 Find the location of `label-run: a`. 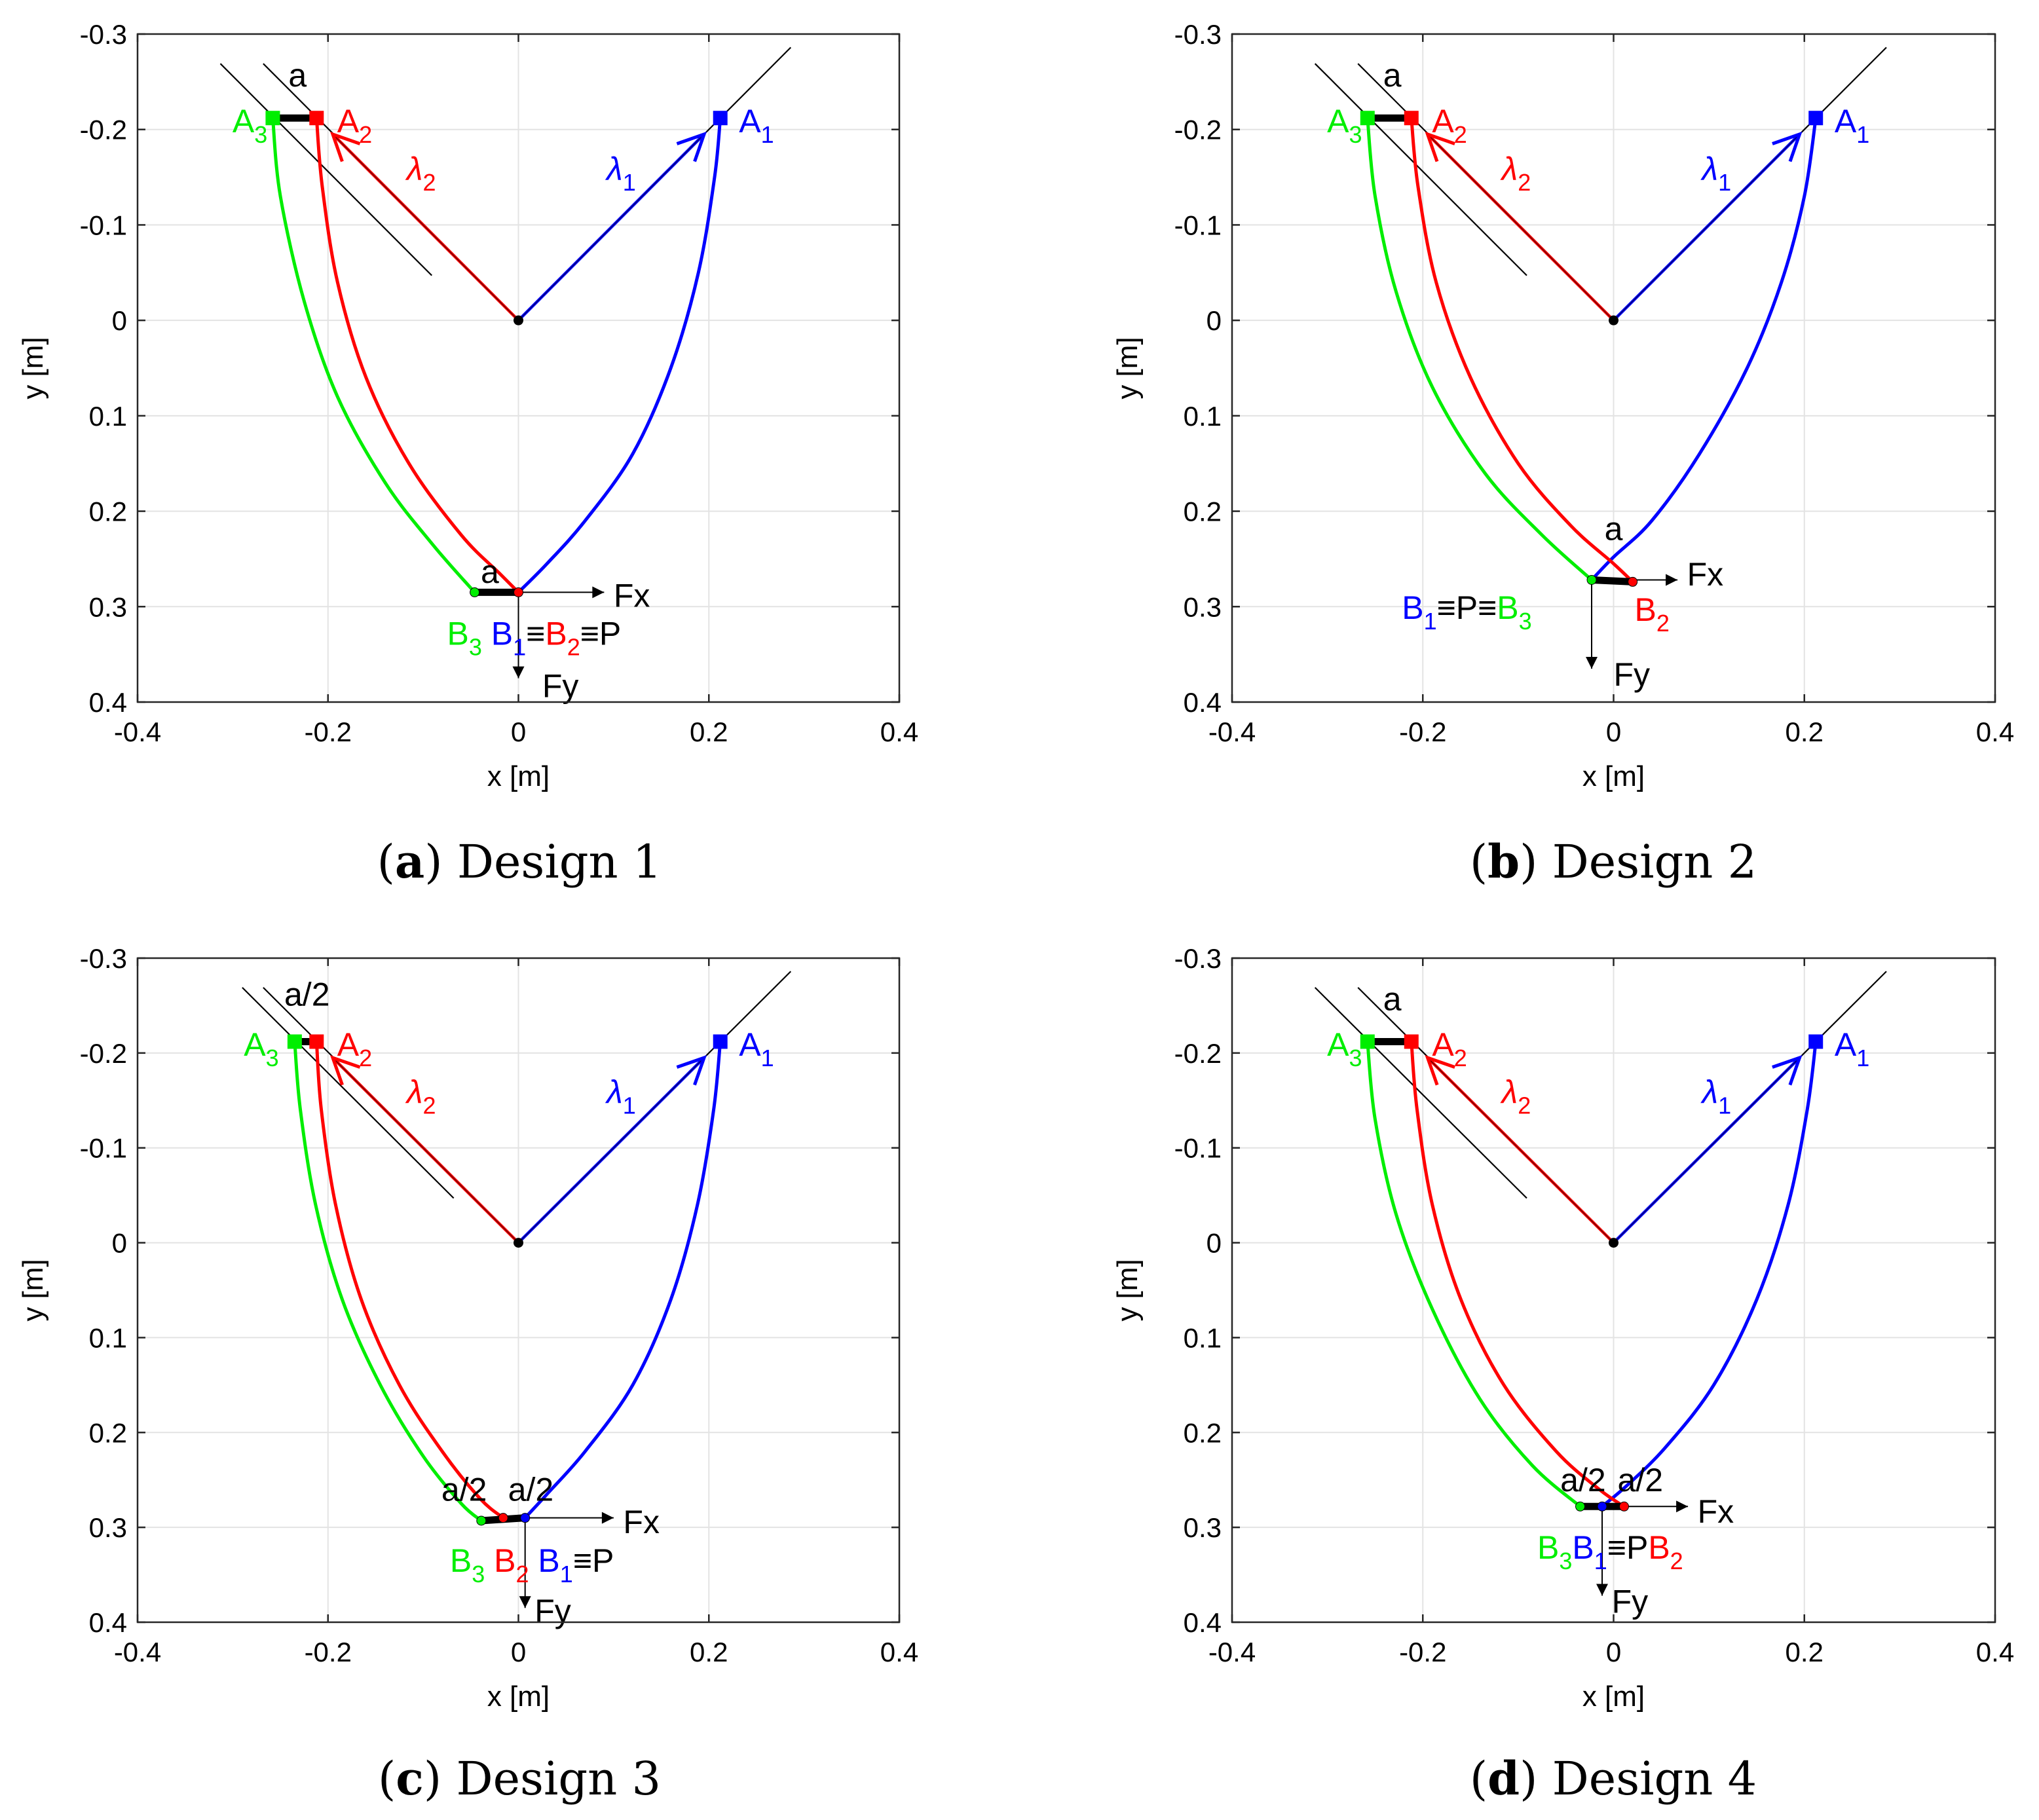

label-run: a is located at coordinates (1392, 999).